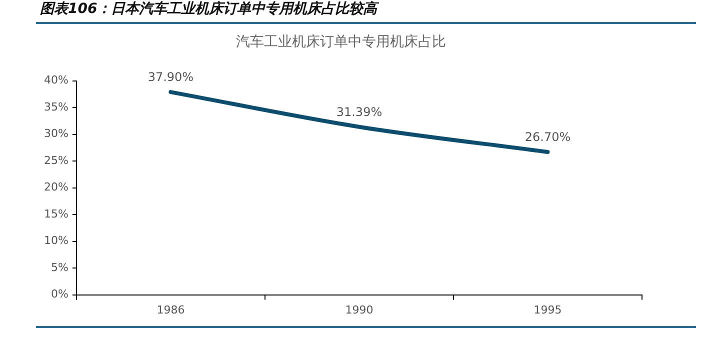 The image size is (707, 339). Describe the element at coordinates (56, 160) in the screenshot. I see `y-tick-label: 25%` at that location.